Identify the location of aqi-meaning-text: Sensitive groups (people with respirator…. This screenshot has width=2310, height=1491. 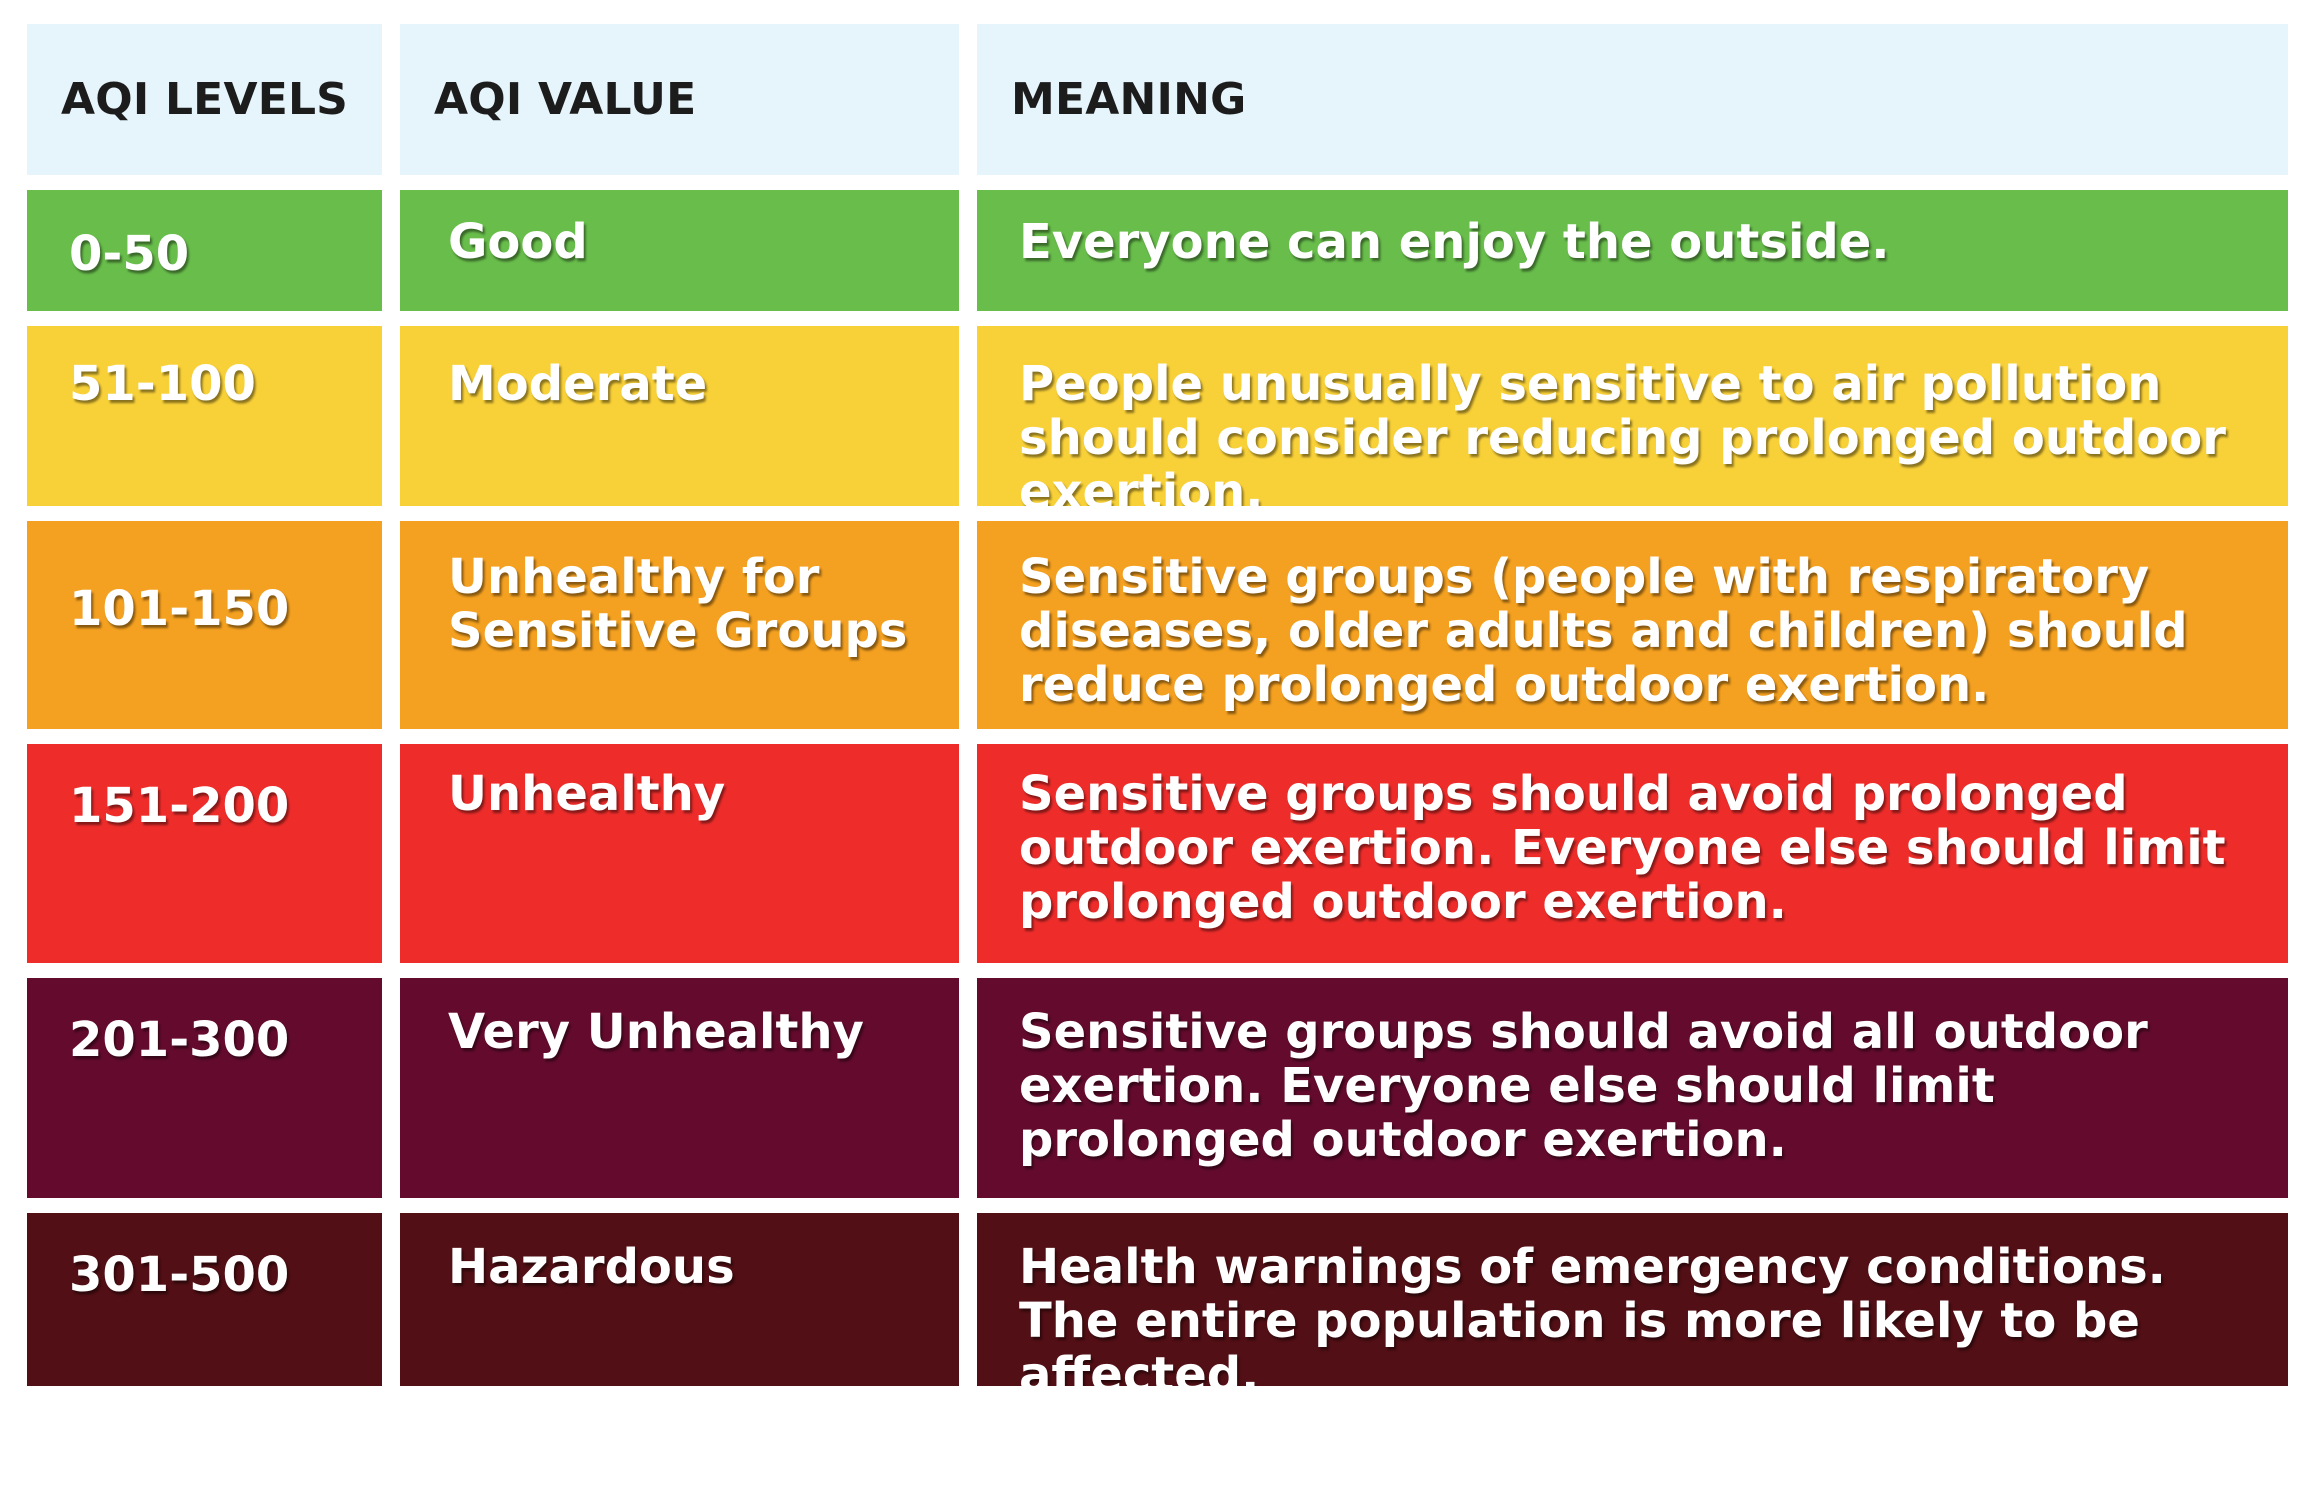
(1603, 631).